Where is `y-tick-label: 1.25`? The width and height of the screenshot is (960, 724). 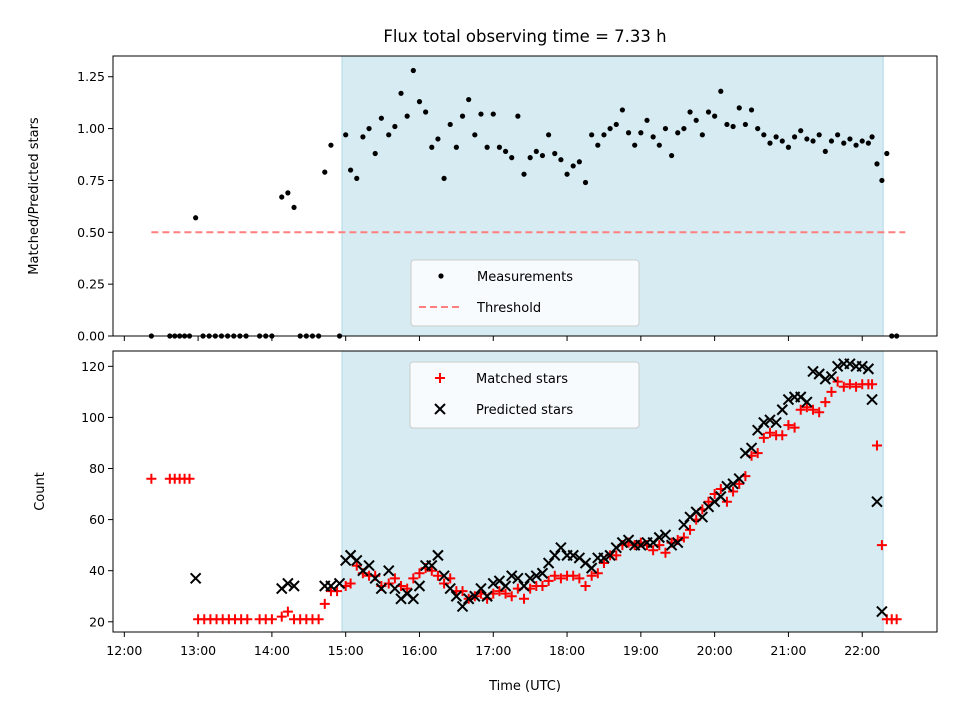
y-tick-label: 1.25 is located at coordinates (91, 76).